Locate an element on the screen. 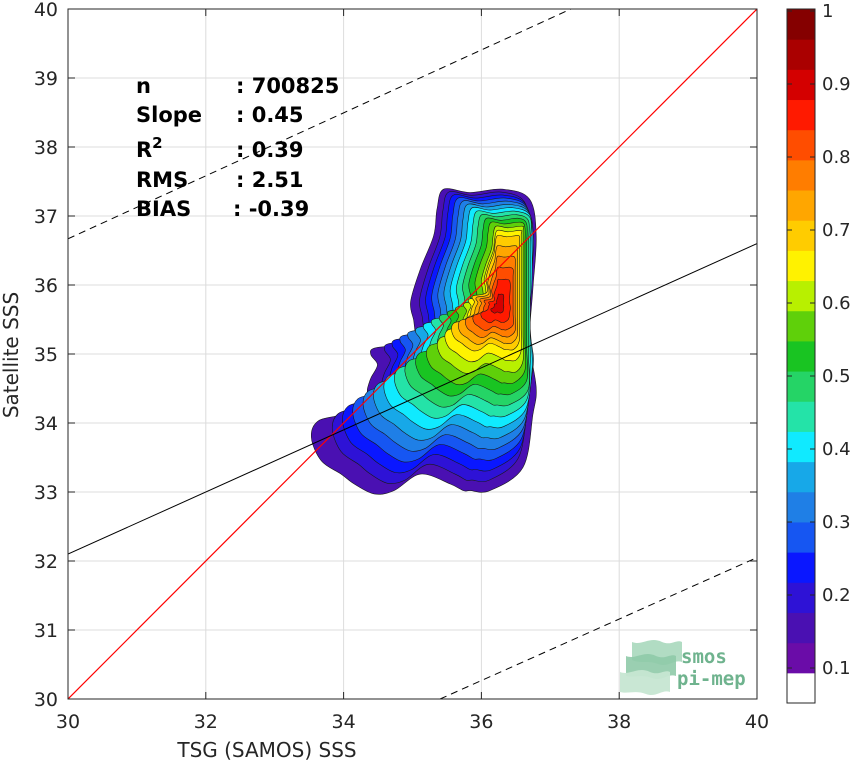 This screenshot has height=766, width=855. colorbar-tick-label: 0.3 is located at coordinates (836, 522).